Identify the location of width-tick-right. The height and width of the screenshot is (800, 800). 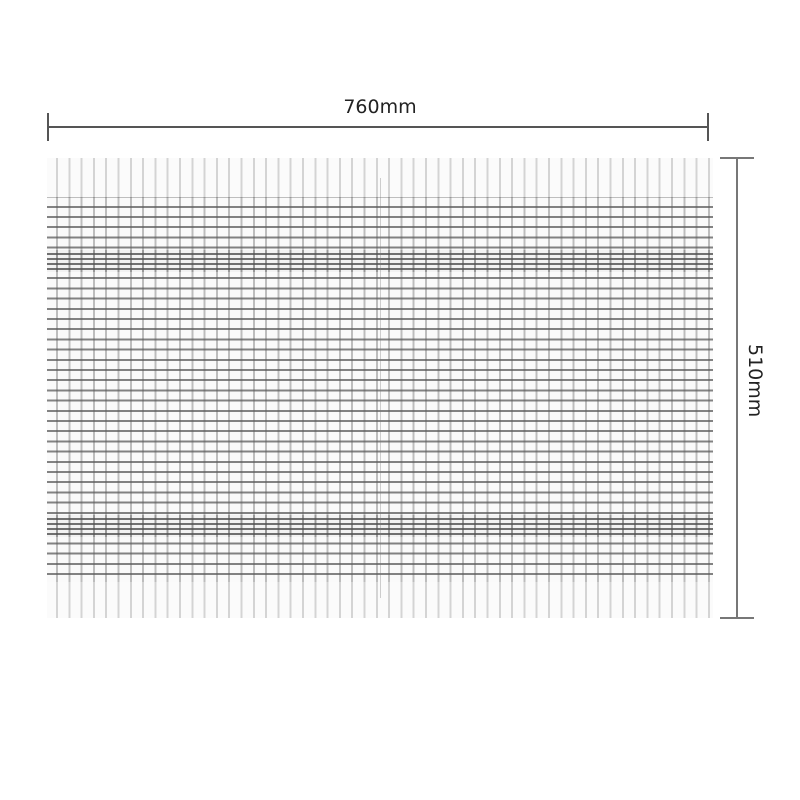
(708, 127).